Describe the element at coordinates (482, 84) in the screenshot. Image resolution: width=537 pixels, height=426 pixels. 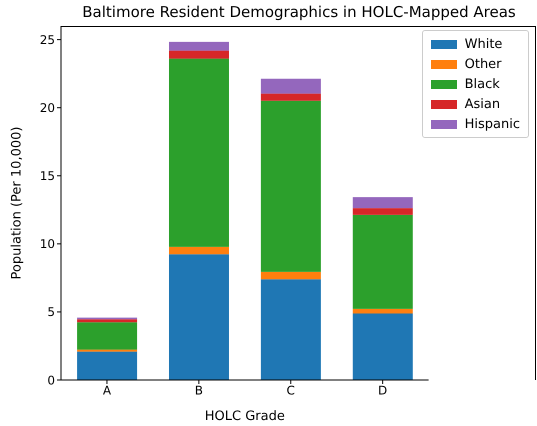
I see `legend-label: Black` at that location.